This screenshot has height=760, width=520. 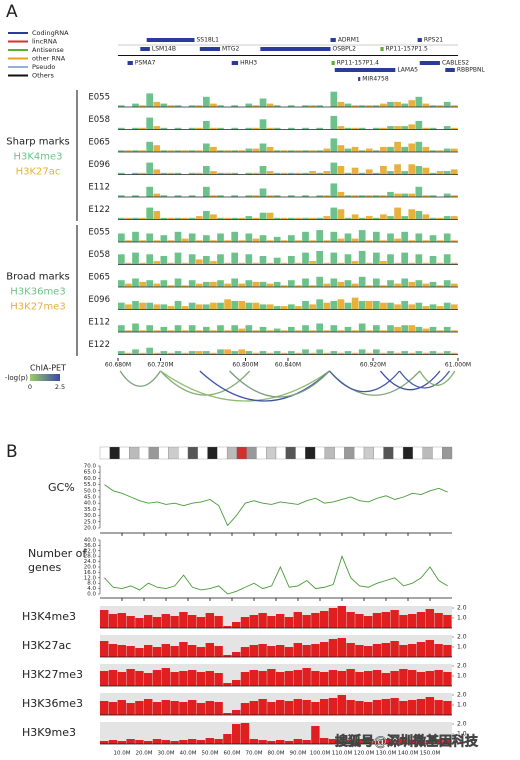 What do you see at coordinates (90, 473) in the screenshot?
I see `y-tick-label: 65.0` at bounding box center [90, 473].